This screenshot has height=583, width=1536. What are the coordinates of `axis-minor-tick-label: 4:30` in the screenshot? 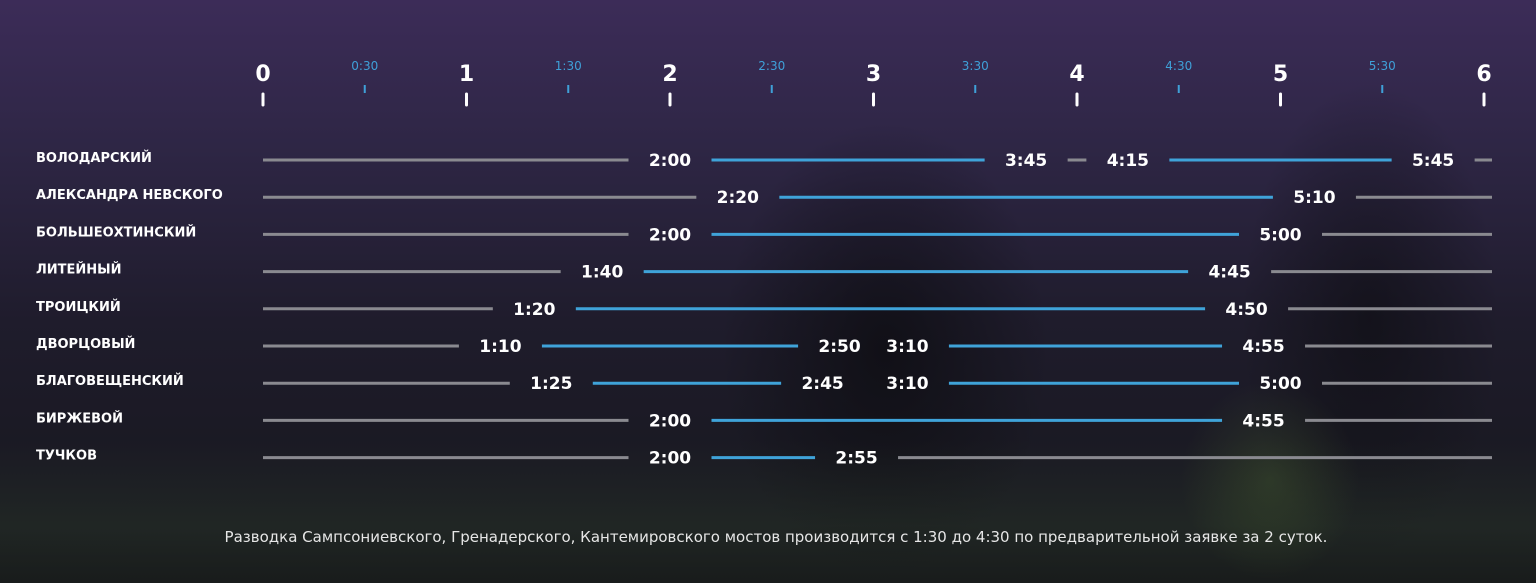 It's located at (1178, 66).